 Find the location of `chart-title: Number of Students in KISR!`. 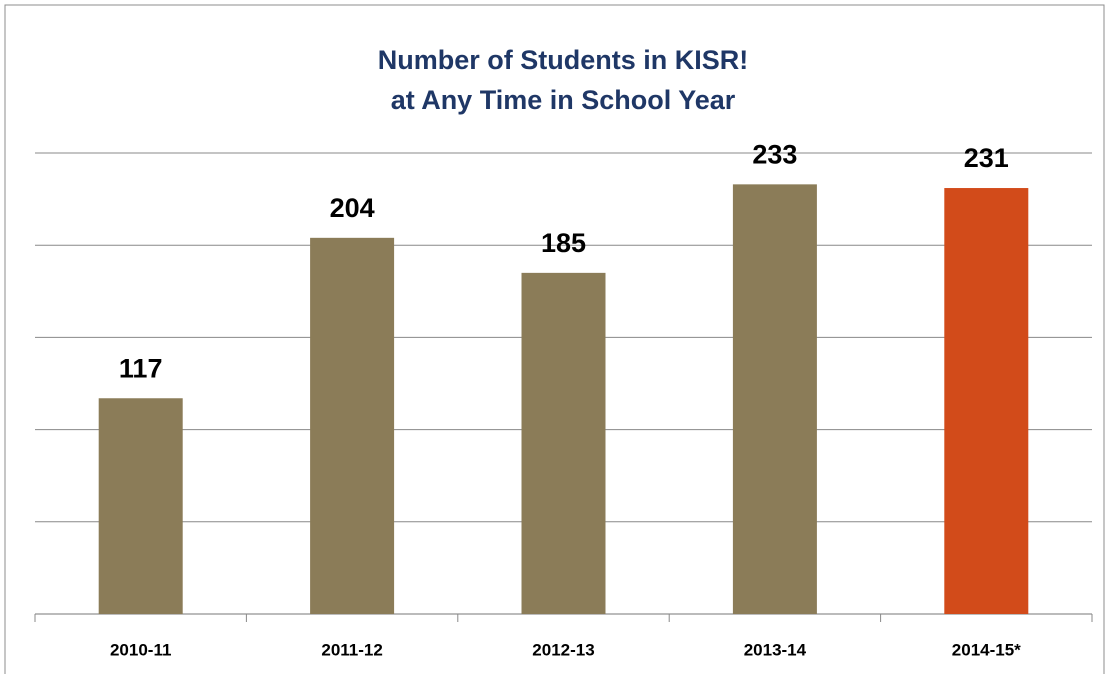

chart-title: Number of Students in KISR! is located at coordinates (563, 60).